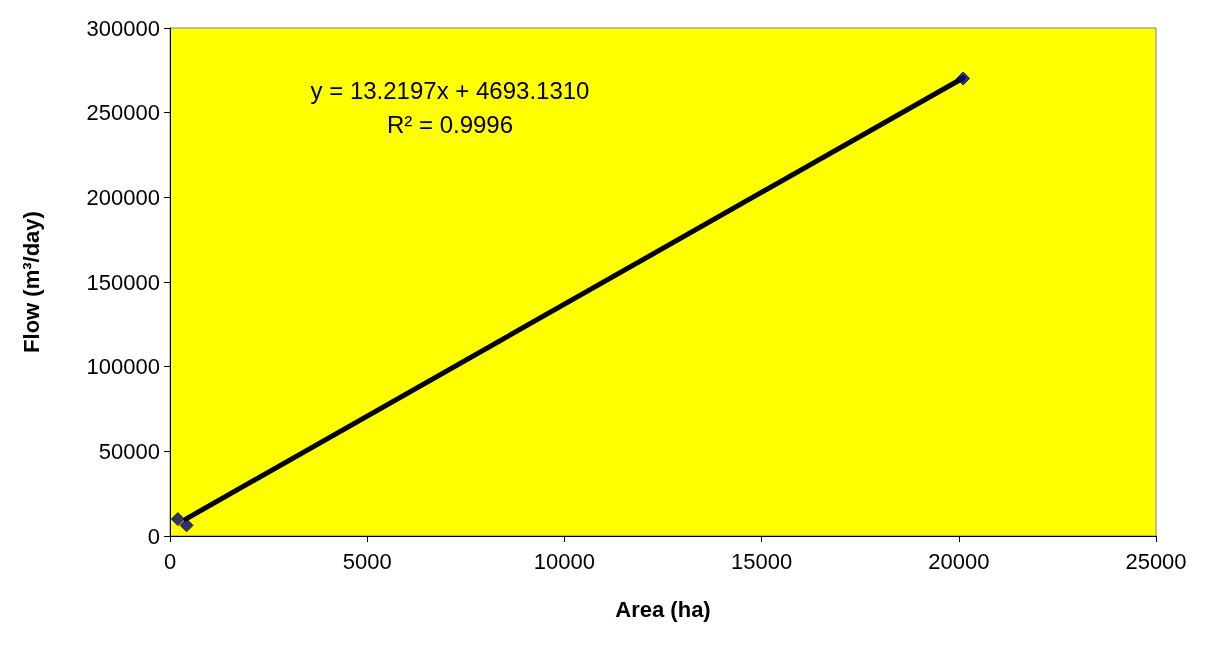 The width and height of the screenshot is (1215, 652). What do you see at coordinates (31, 282) in the screenshot?
I see `y-axis-title: Flow (m³/day)` at bounding box center [31, 282].